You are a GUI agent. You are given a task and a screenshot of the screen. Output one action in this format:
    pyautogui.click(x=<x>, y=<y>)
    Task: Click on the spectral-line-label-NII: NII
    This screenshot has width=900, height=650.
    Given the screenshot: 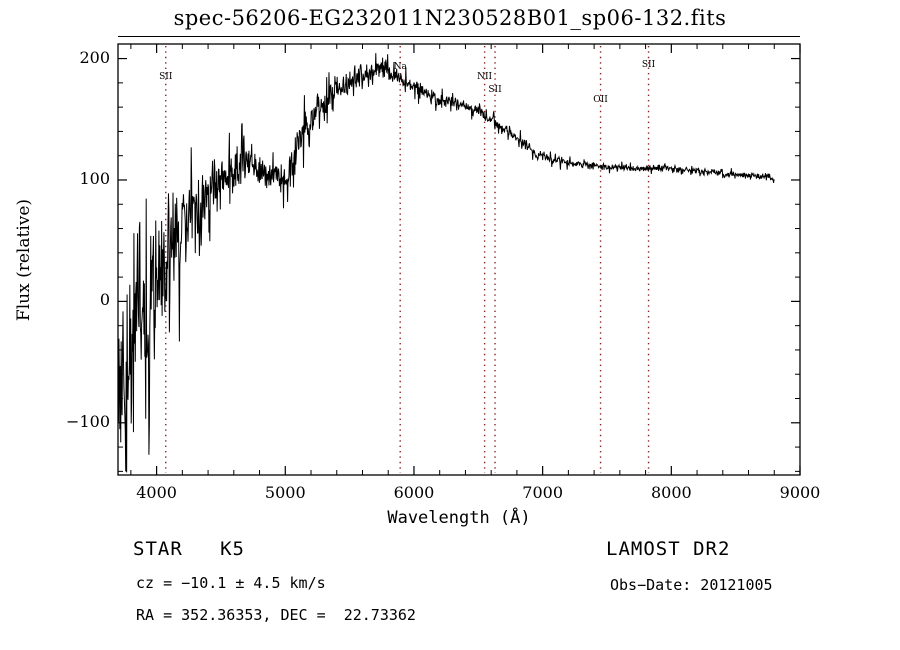 What is the action you would take?
    pyautogui.click(x=485, y=77)
    